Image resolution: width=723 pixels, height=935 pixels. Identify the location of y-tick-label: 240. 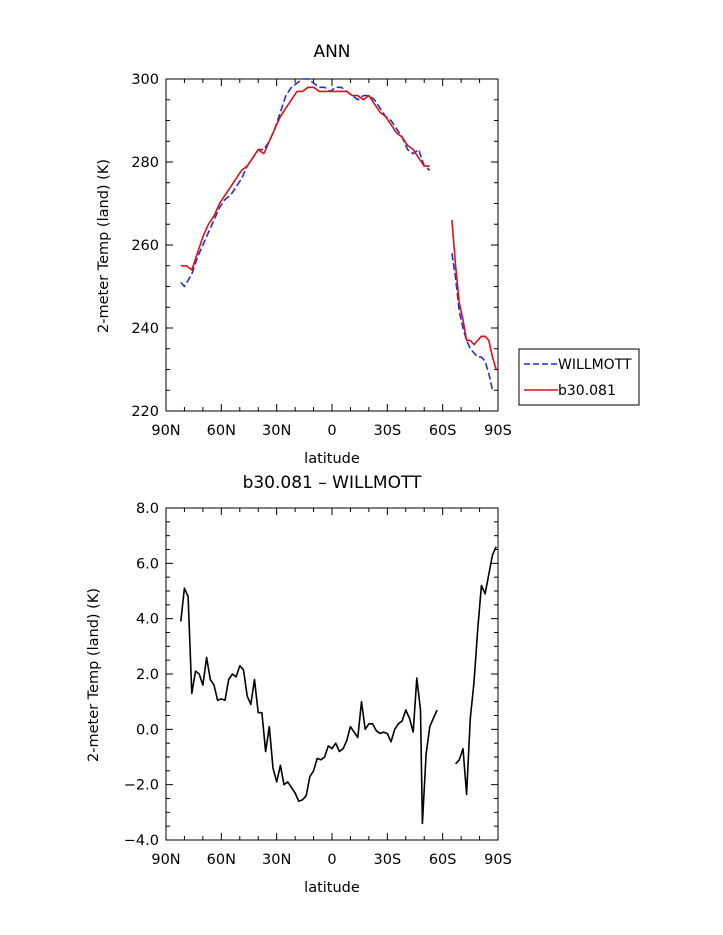
(145, 329).